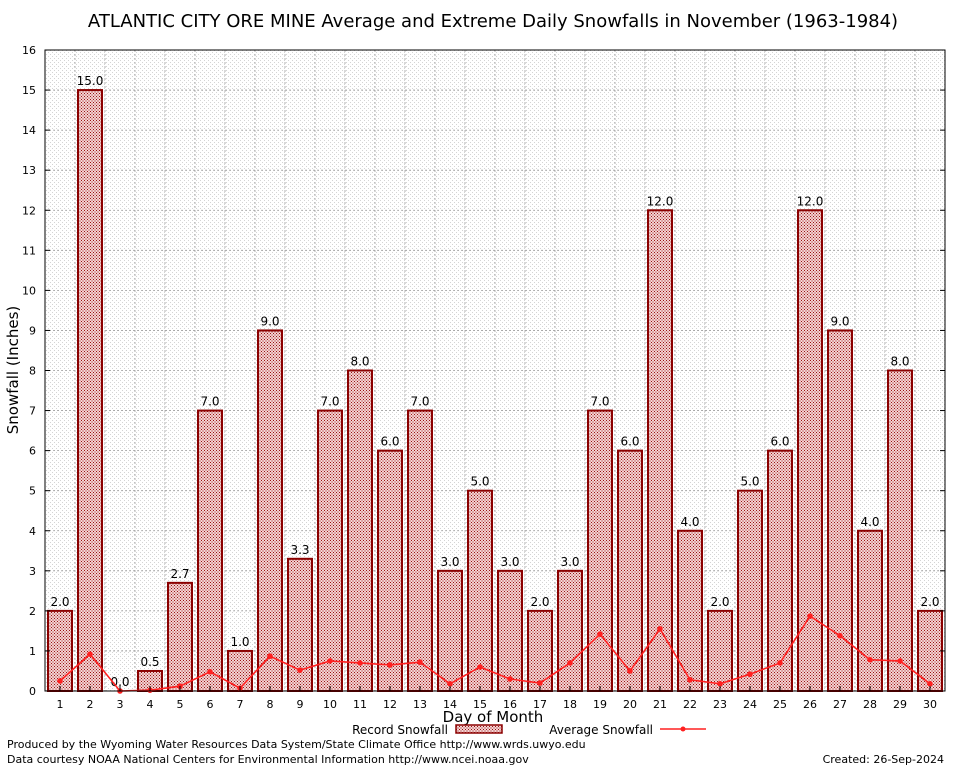 This screenshot has height=768, width=954. What do you see at coordinates (180, 704) in the screenshot?
I see `x-tick-label: 5` at bounding box center [180, 704].